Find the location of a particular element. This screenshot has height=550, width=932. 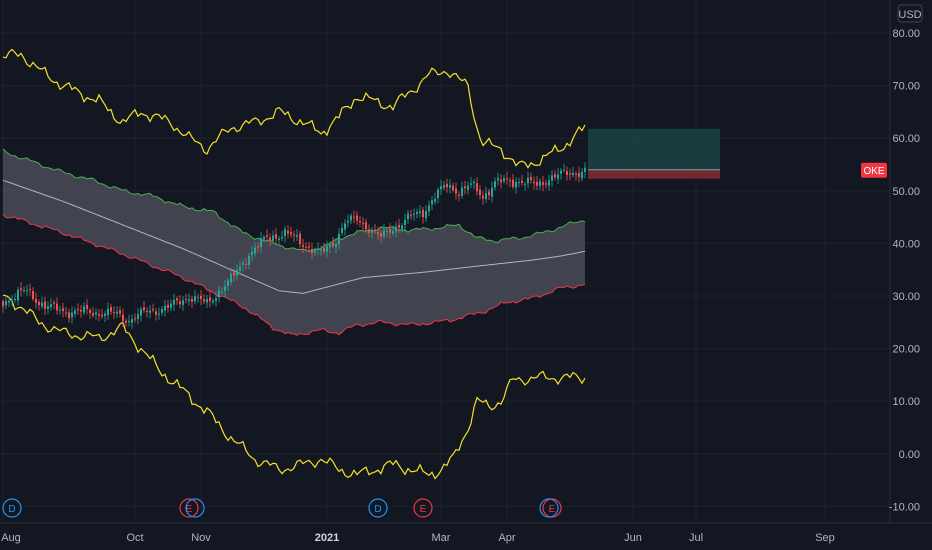

x-tick-label: Aug is located at coordinates (11, 538).